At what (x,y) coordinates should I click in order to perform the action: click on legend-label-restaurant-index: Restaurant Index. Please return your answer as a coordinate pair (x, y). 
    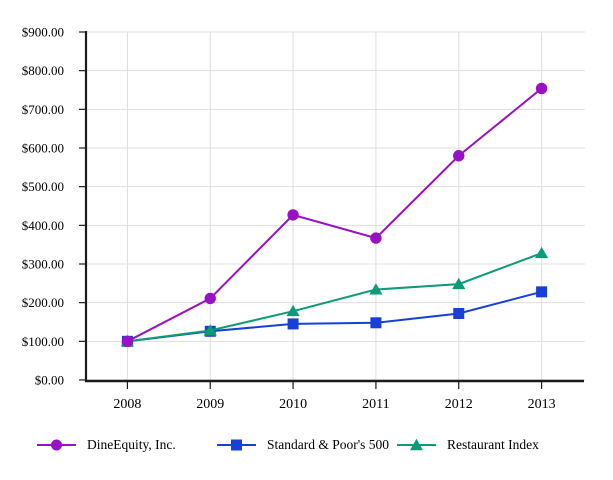
    Looking at the image, I should click on (493, 444).